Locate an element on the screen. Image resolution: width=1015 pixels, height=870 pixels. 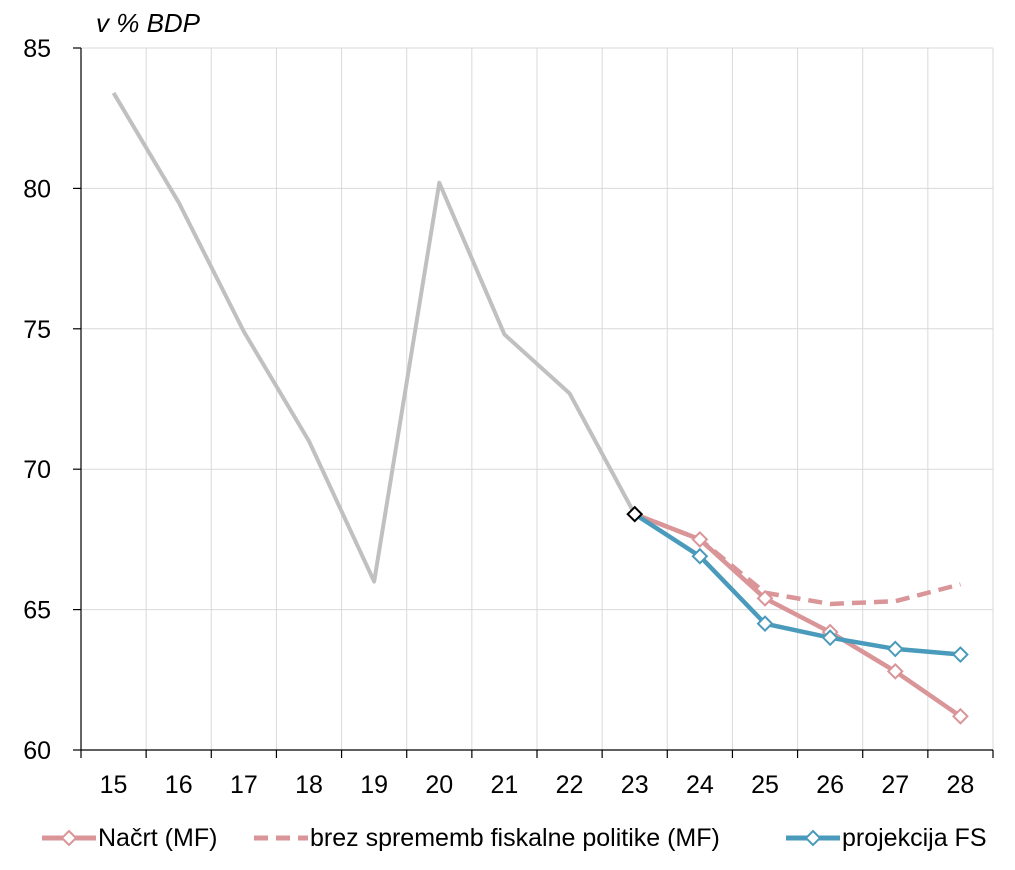
legend-label-projekcija: projekcija FS is located at coordinates (914, 837).